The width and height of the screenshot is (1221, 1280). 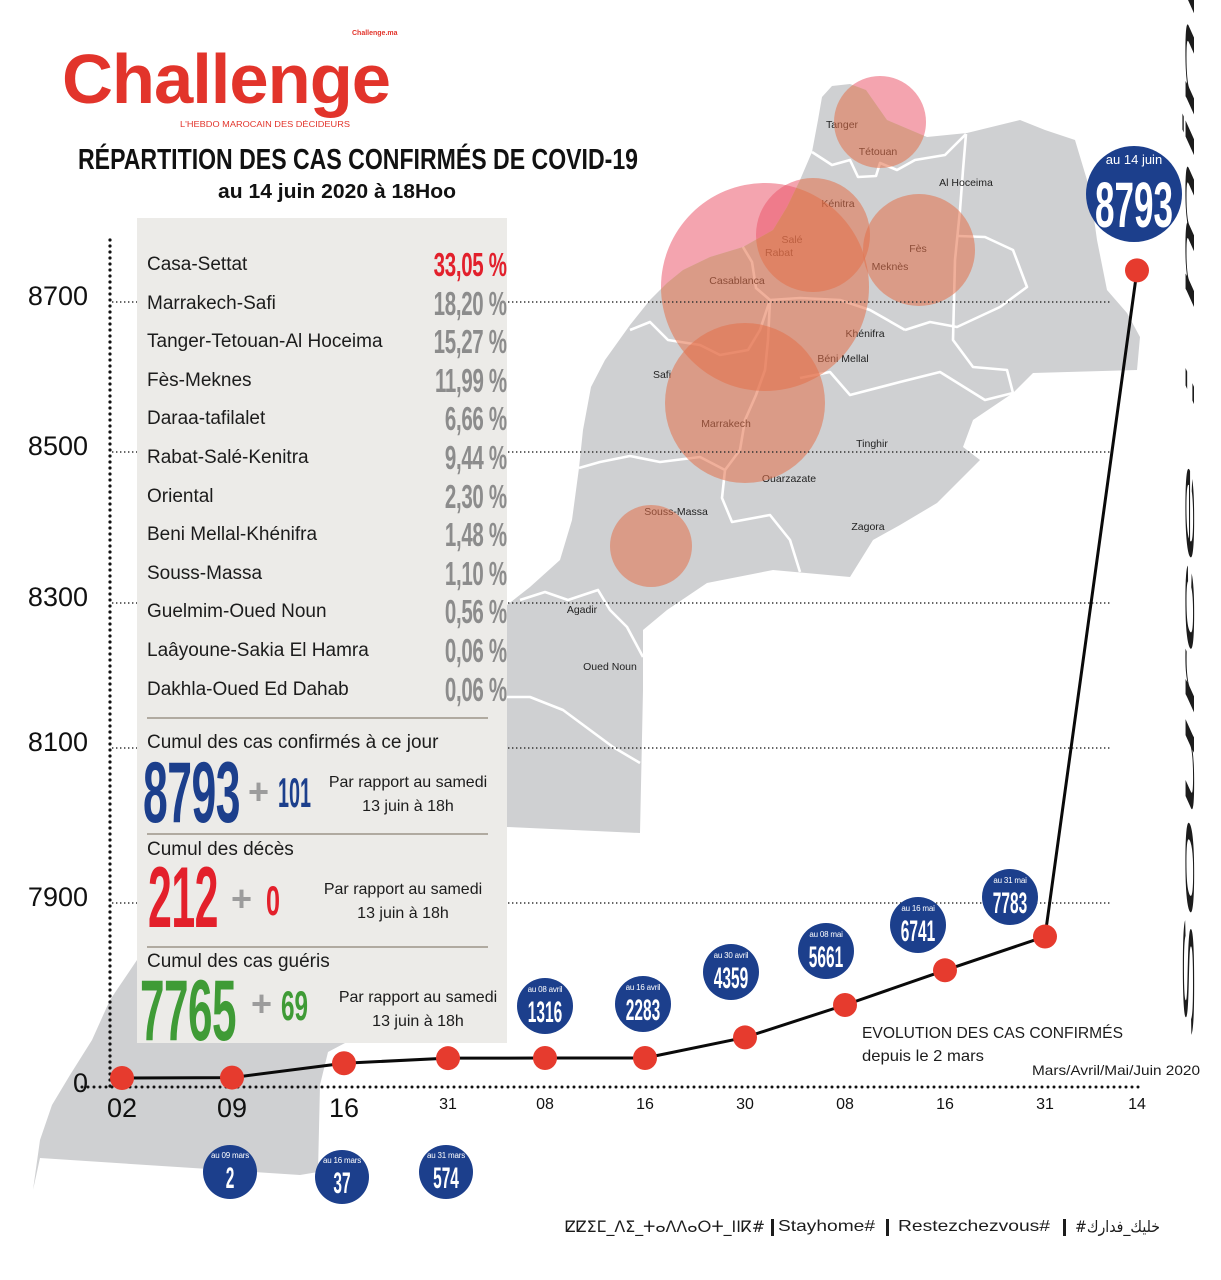 I want to click on region-row: Dakhla-Oued Ed Dahab 0,06 %, so click(x=327, y=690).